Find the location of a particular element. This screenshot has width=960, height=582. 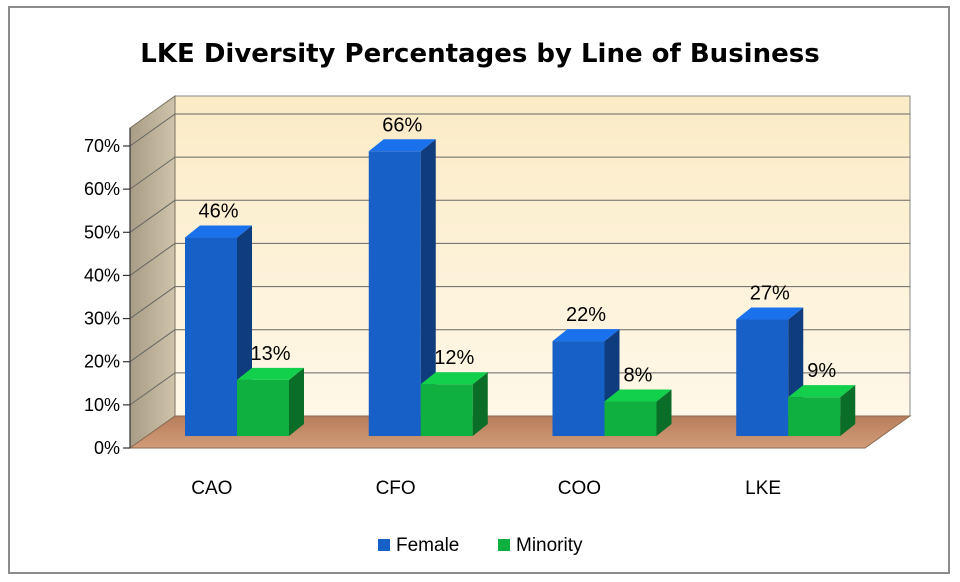

y-tick-label: 50% is located at coordinates (102, 232).